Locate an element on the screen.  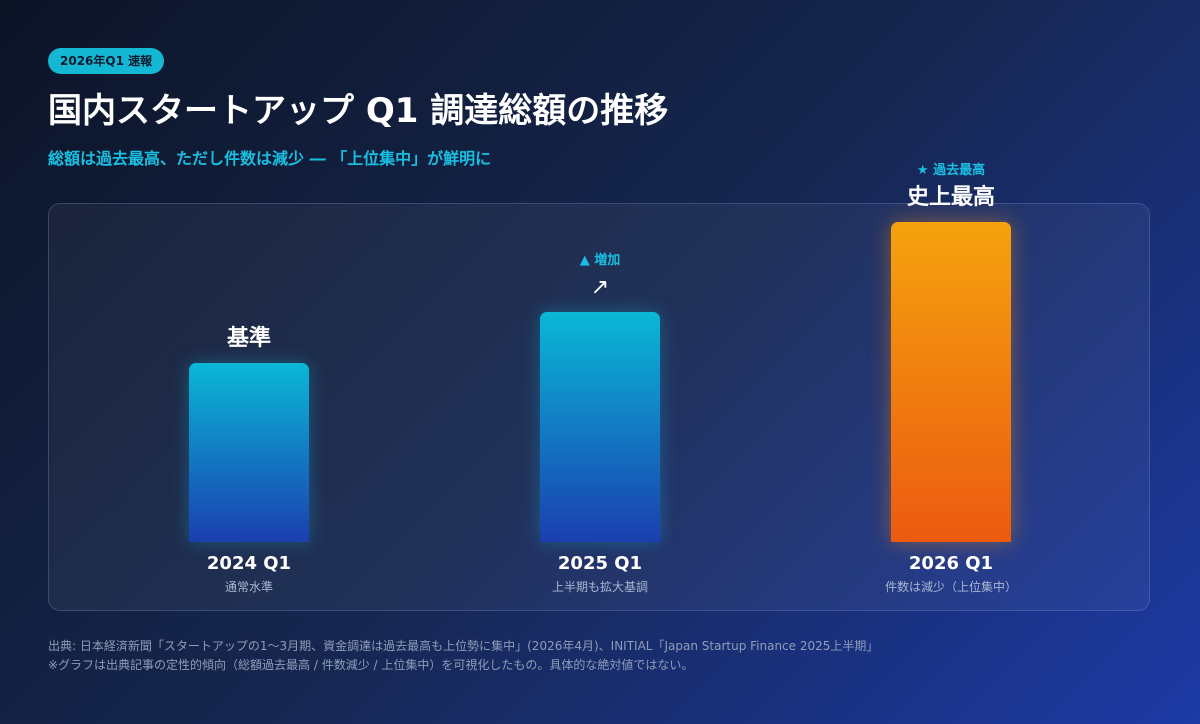
page-title: 国内スタートアップ Q1 調達総額の推移 is located at coordinates (358, 111).